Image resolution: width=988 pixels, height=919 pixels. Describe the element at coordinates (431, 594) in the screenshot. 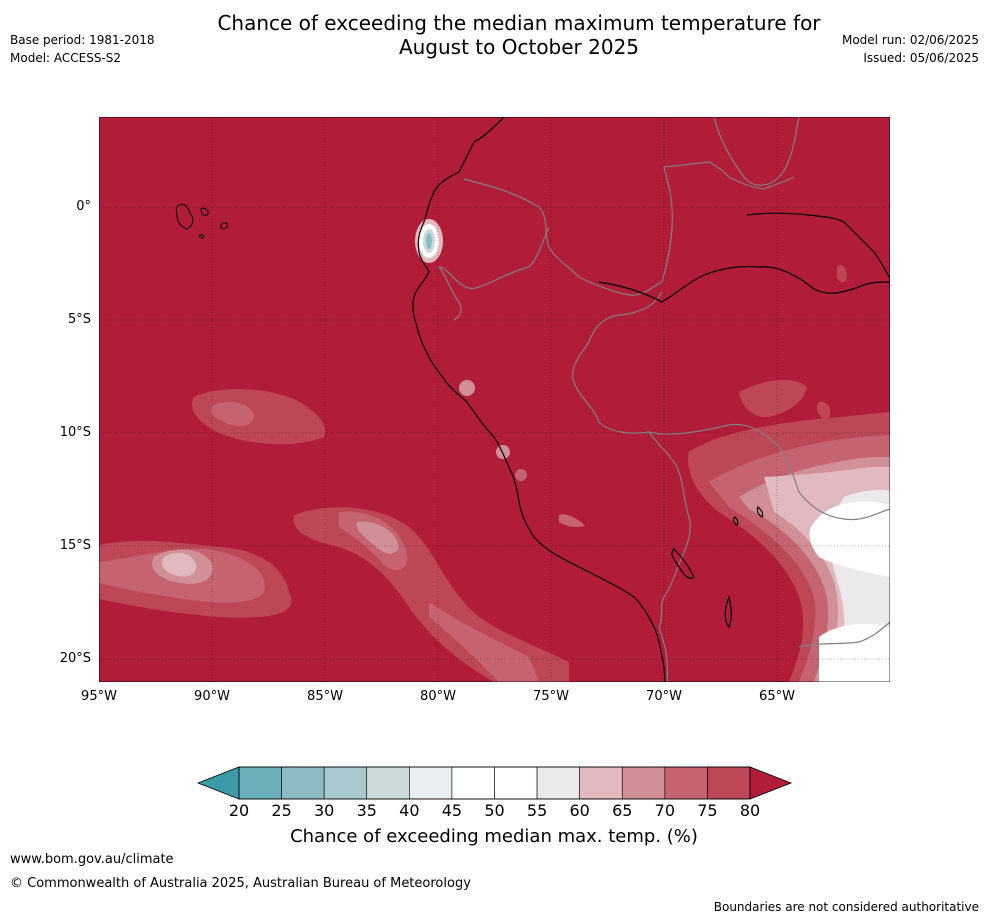

I see `contour-75-central` at that location.